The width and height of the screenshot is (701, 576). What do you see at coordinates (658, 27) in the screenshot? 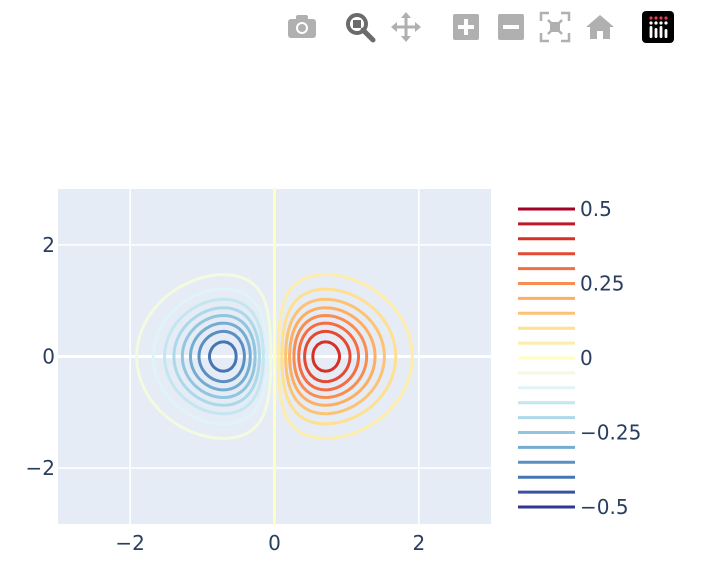
I see `plotly-logo-icon` at bounding box center [658, 27].